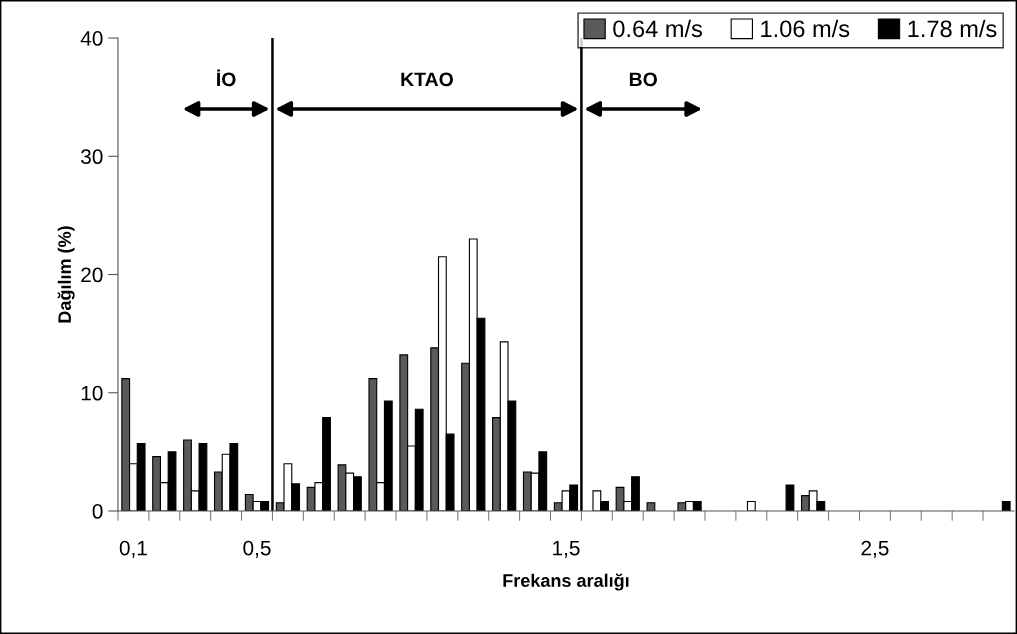 Image resolution: width=1017 pixels, height=634 pixels. Describe the element at coordinates (643, 79) in the screenshot. I see `annotation: BO` at that location.